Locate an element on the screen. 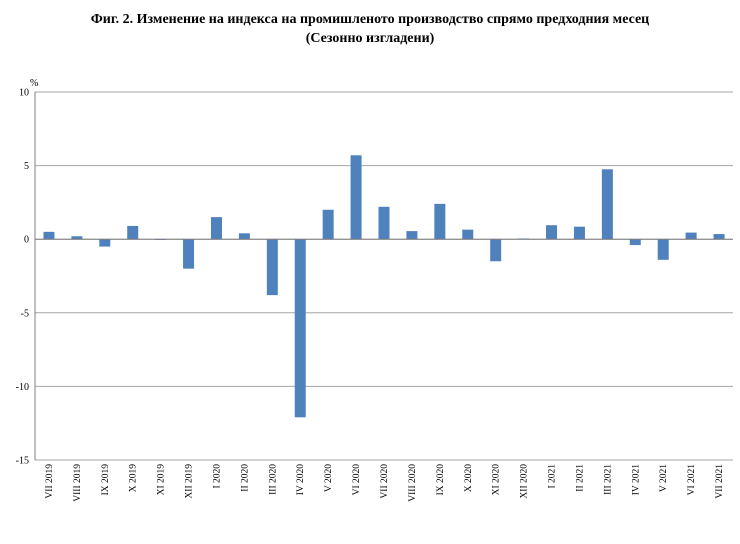 The height and width of the screenshot is (544, 740). x-tick-label: IX 2019 is located at coordinates (106, 480).